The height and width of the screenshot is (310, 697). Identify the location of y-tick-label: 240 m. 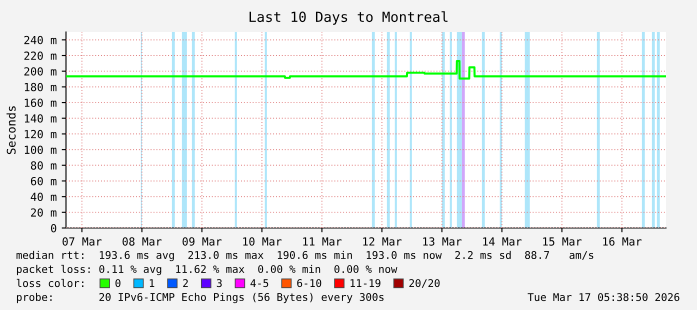
(40, 40).